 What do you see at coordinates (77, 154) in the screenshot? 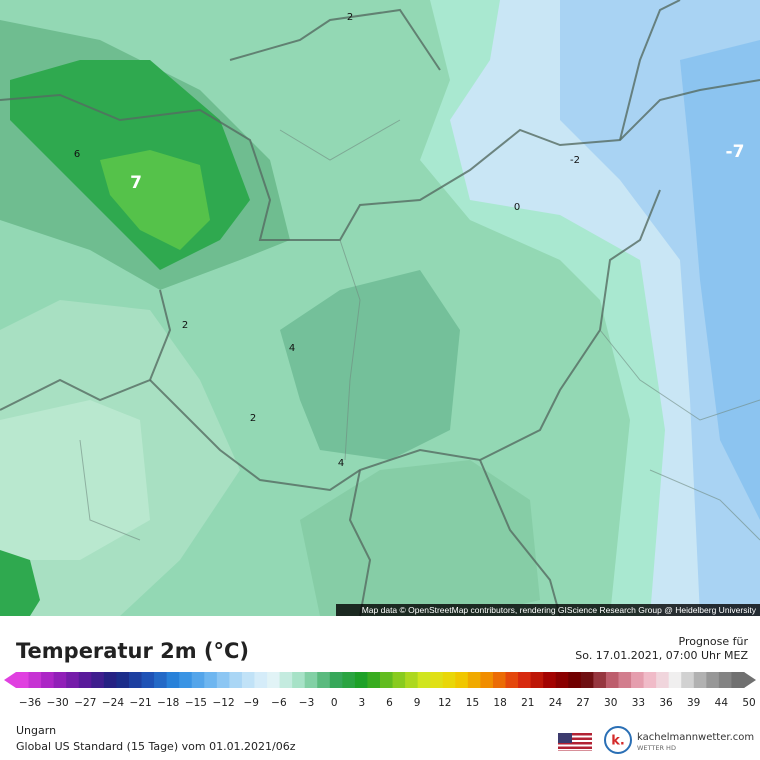
I see `contour-label: 6` at bounding box center [77, 154].